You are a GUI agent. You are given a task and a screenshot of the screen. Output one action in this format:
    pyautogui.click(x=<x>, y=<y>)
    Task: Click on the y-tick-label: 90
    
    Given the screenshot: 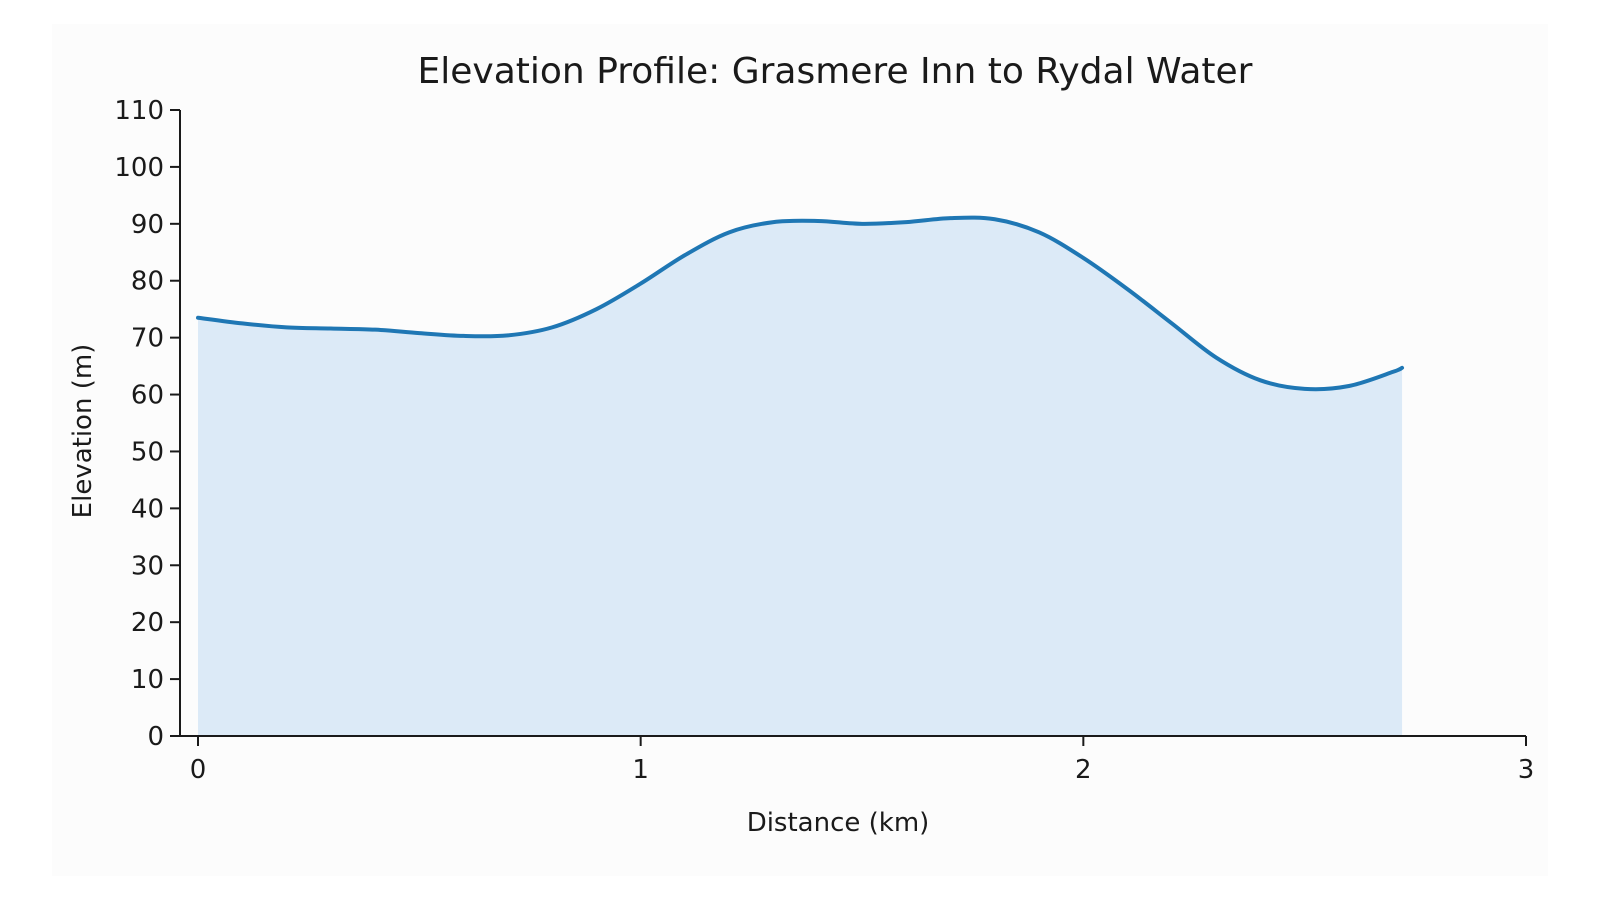 What is the action you would take?
    pyautogui.click(x=147, y=225)
    